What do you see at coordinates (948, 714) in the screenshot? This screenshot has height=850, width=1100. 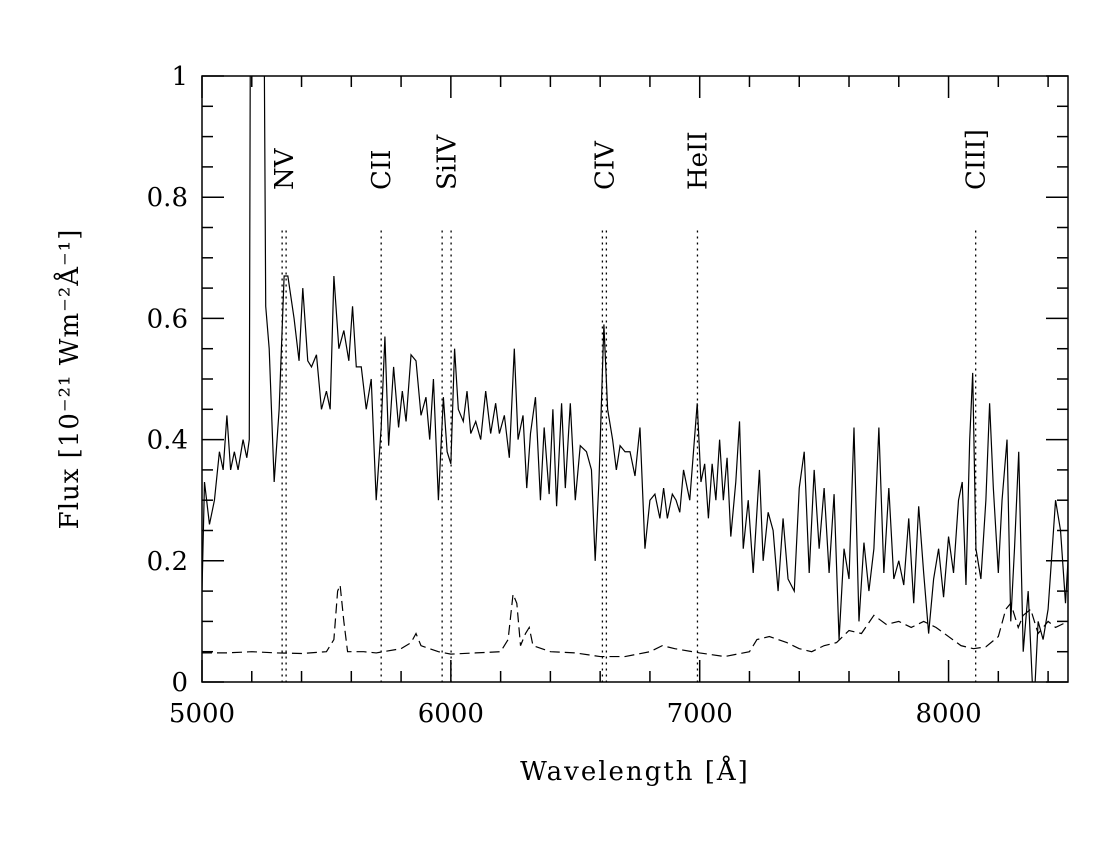 I see `x-tick-label: 8000` at bounding box center [948, 714].